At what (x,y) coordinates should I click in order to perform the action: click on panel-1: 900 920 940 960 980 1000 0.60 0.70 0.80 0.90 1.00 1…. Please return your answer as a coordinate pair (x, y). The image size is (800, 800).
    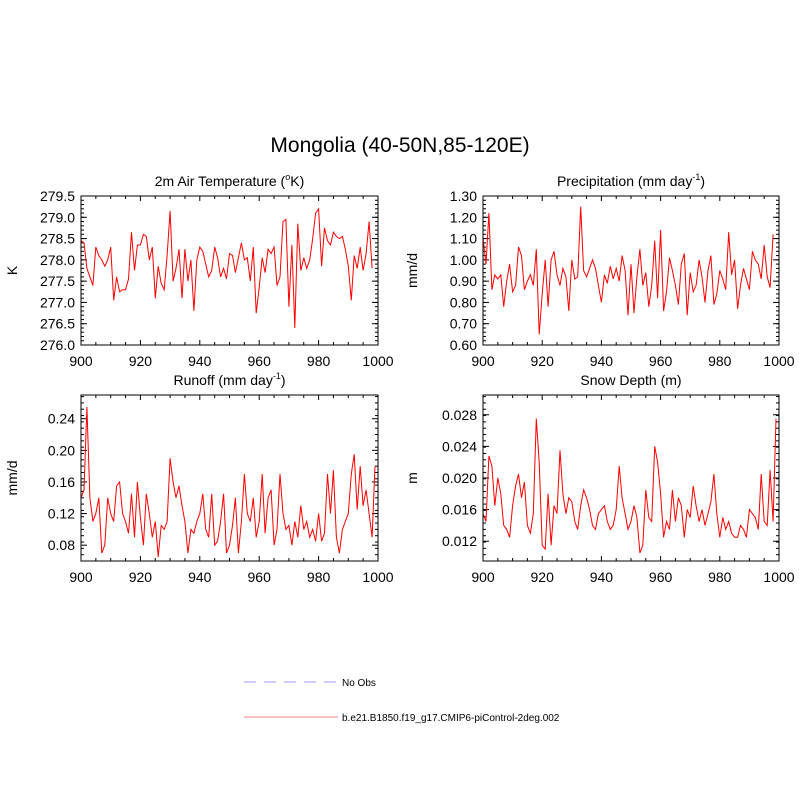
    Looking at the image, I should click on (599, 270).